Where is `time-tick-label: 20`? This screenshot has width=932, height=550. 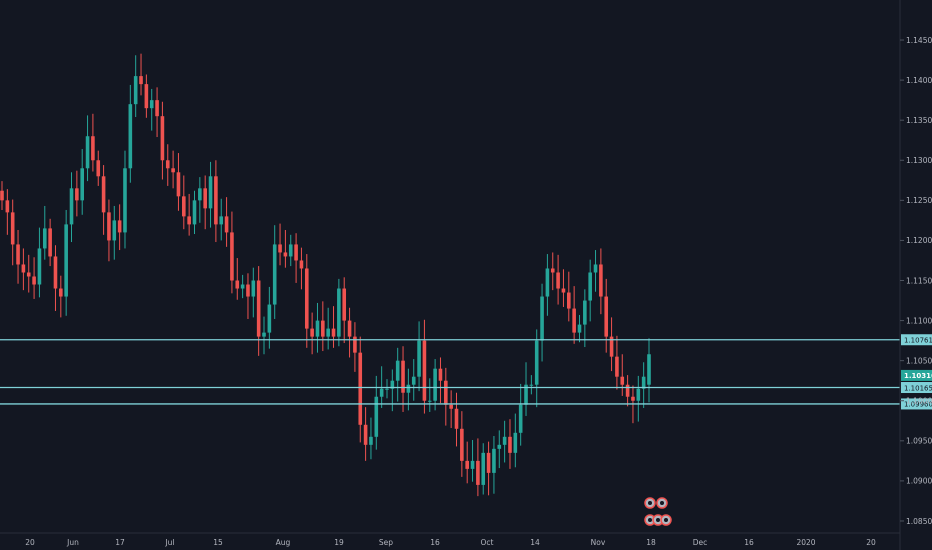
time-tick-label: 20 is located at coordinates (30, 542).